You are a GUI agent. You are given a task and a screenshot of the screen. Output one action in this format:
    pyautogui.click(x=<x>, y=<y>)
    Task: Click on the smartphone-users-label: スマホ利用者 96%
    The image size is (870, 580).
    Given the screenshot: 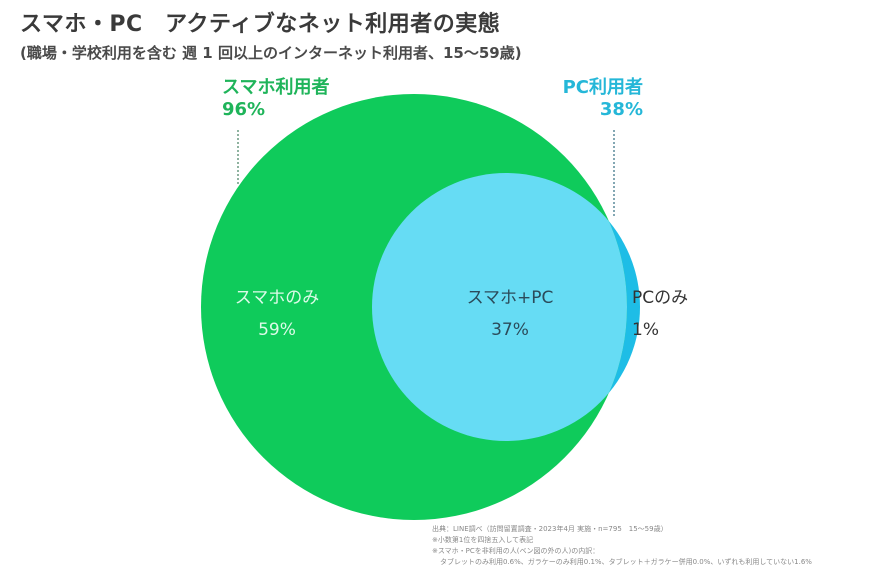 What is the action you would take?
    pyautogui.click(x=275, y=98)
    